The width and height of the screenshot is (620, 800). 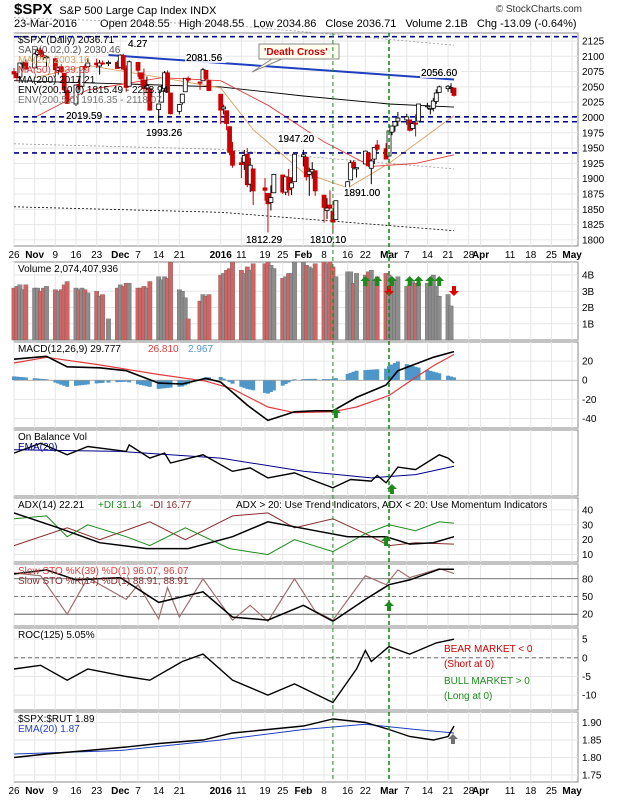 What do you see at coordinates (296, 139) in the screenshot?
I see `price-annotation: 1947.20` at bounding box center [296, 139].